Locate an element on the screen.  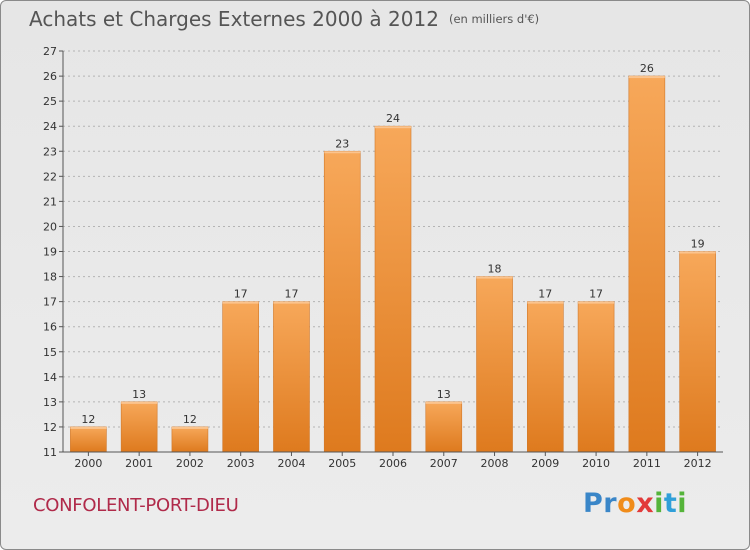
y-tick-label: 22 is located at coordinates (50, 176).